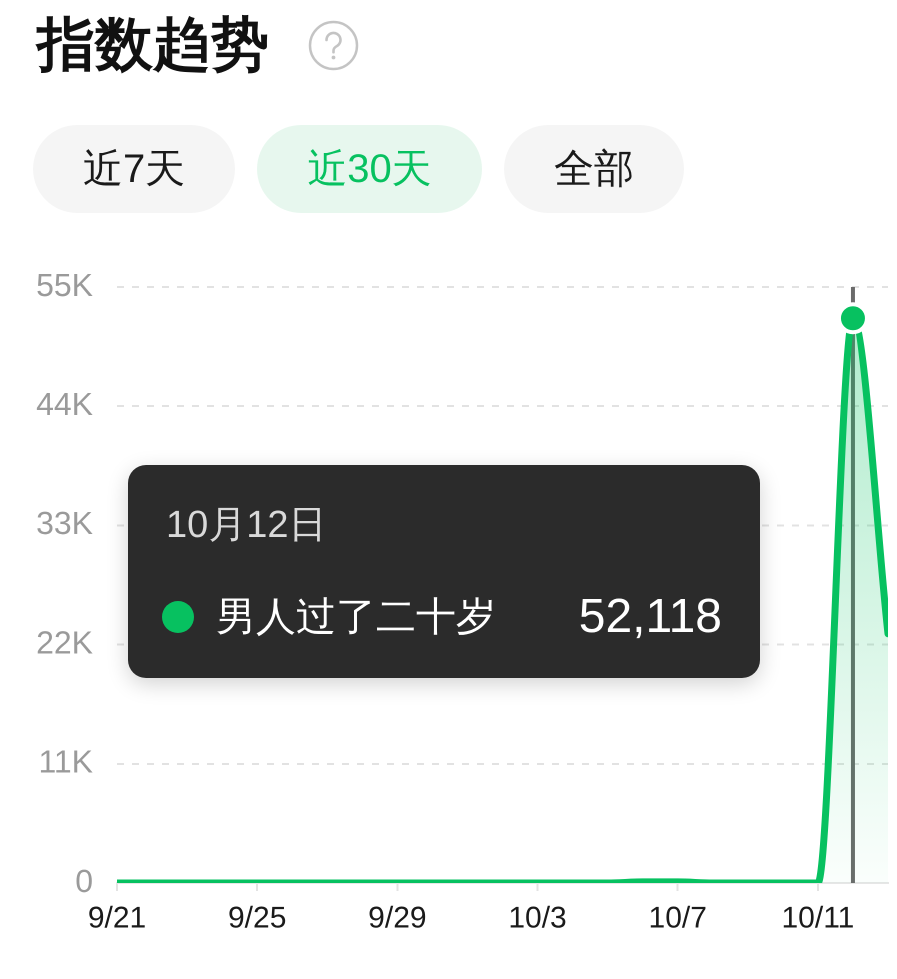  I want to click on x-tick-label: 10/11, so click(817, 917).